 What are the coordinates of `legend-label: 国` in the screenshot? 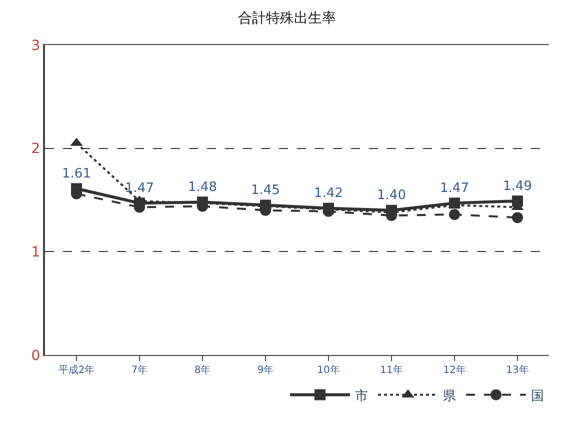 It's located at (537, 396).